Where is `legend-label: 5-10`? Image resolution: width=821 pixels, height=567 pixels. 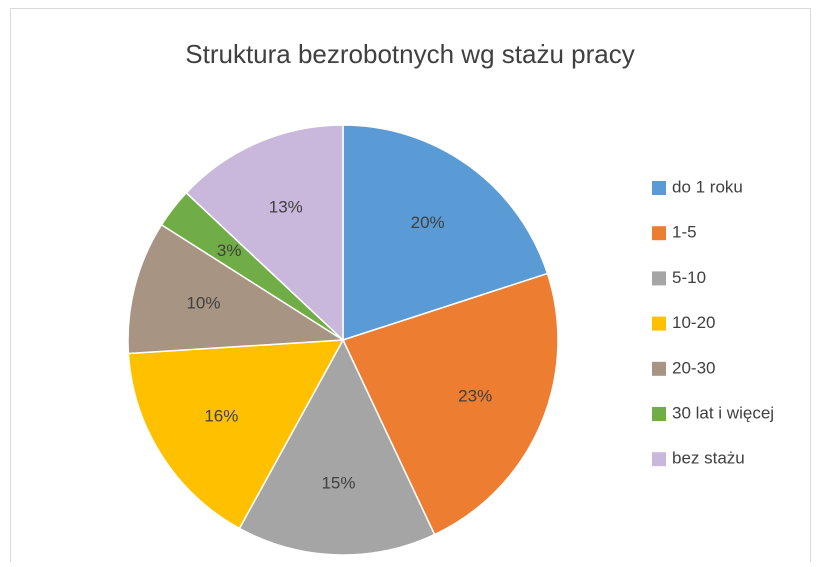
legend-label: 5-10 is located at coordinates (689, 277).